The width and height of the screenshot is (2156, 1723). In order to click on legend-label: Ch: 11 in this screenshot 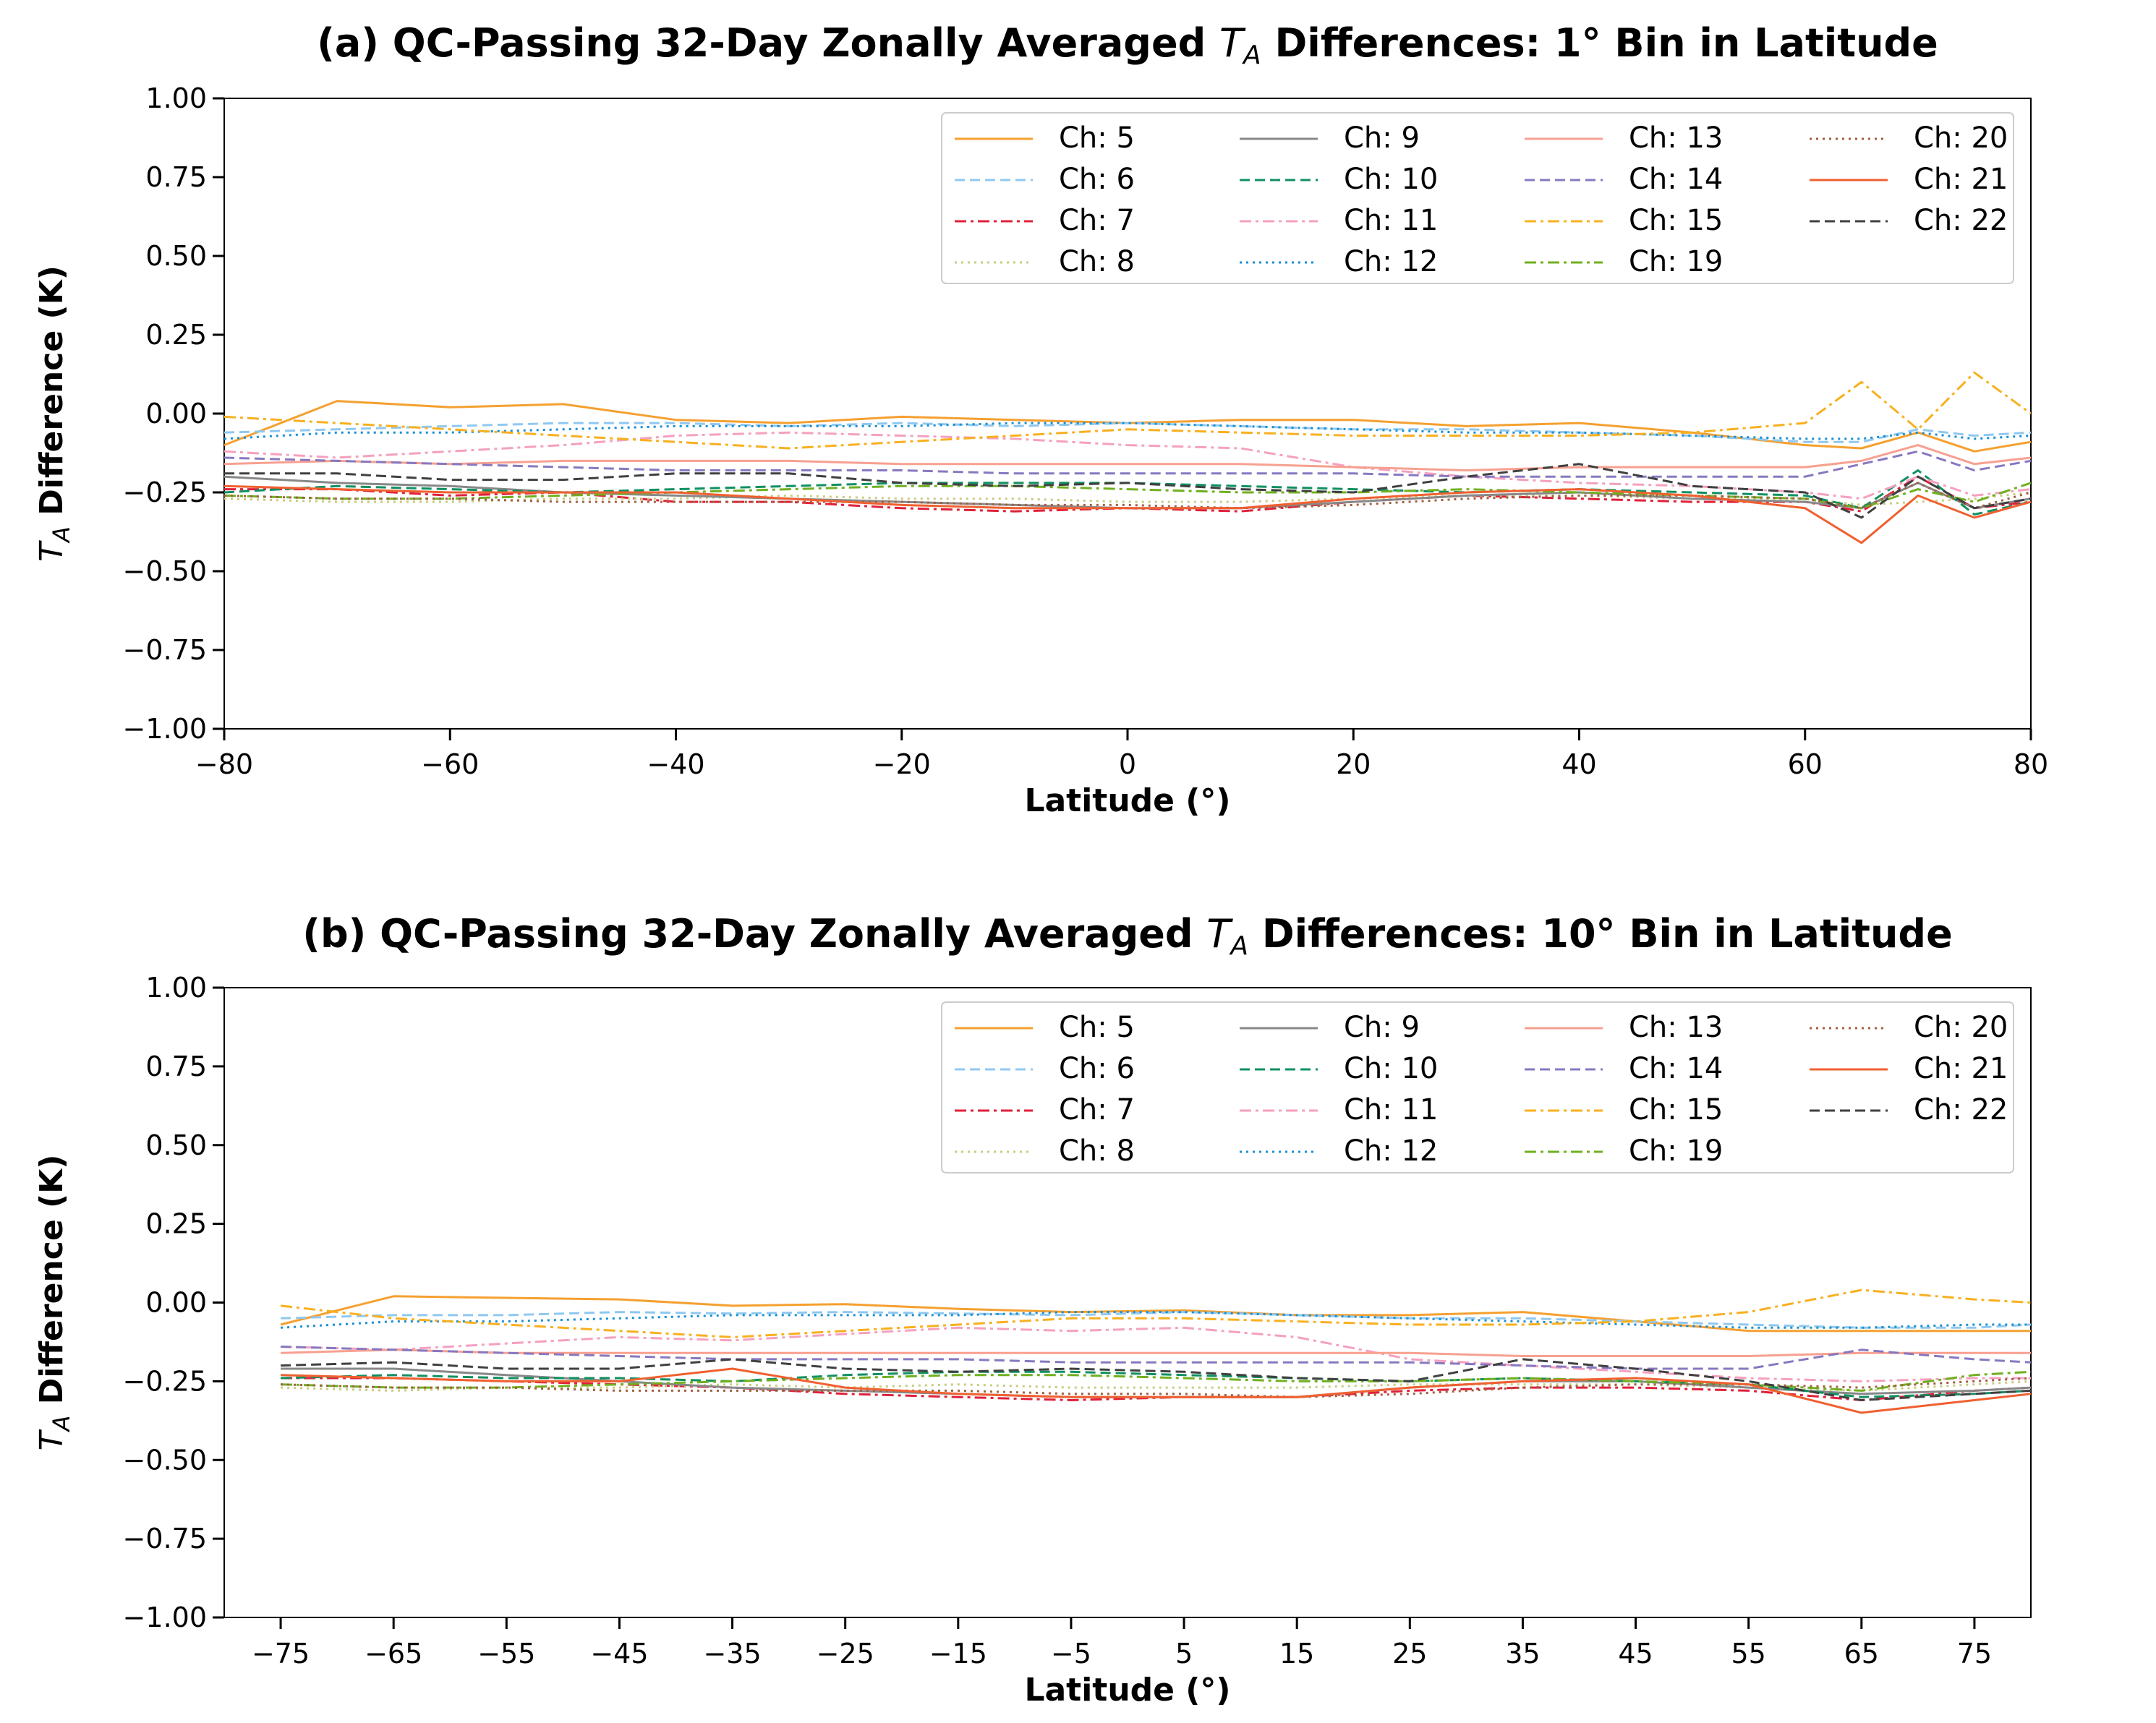, I will do `click(1391, 220)`.